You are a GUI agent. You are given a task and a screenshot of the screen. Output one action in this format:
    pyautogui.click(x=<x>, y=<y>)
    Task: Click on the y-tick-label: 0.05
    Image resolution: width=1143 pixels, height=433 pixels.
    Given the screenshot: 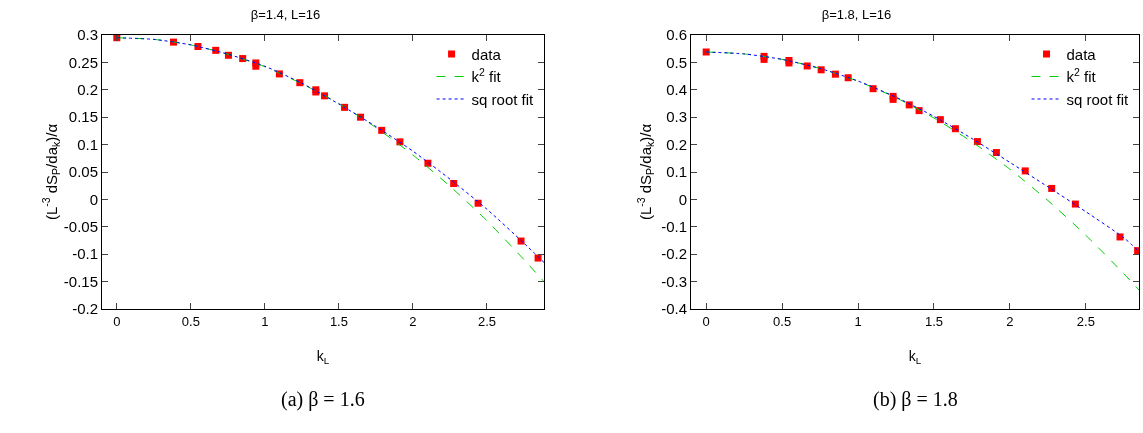 What is the action you would take?
    pyautogui.click(x=83, y=172)
    